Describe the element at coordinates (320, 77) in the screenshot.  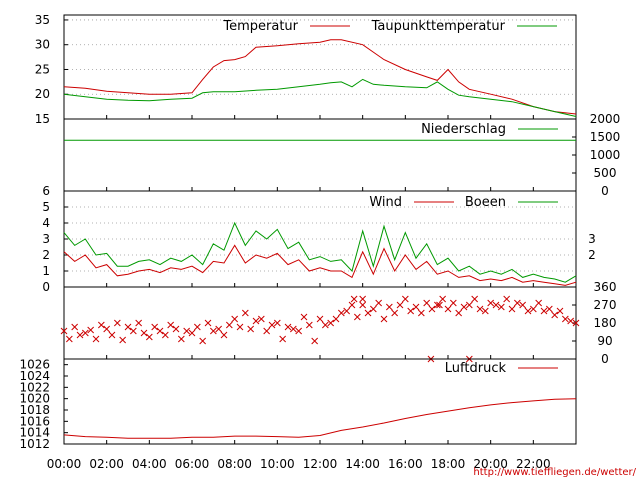
I see `series-line-temperatur` at that location.